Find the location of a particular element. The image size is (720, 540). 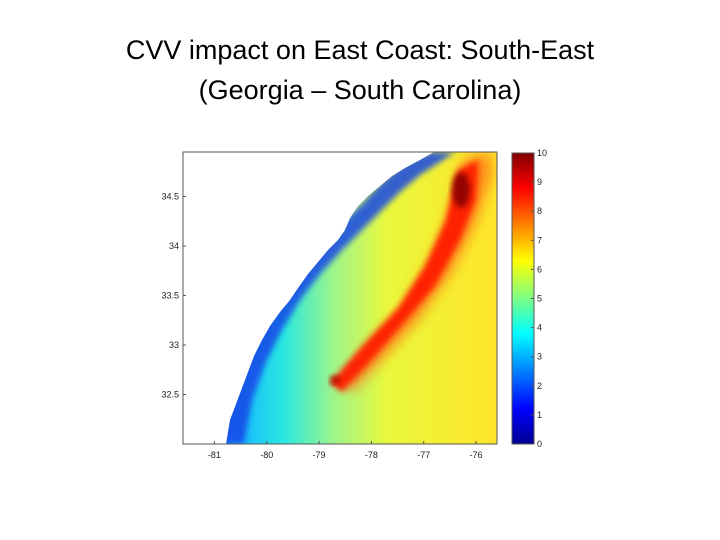

x-tick-label: -79 is located at coordinates (319, 455).